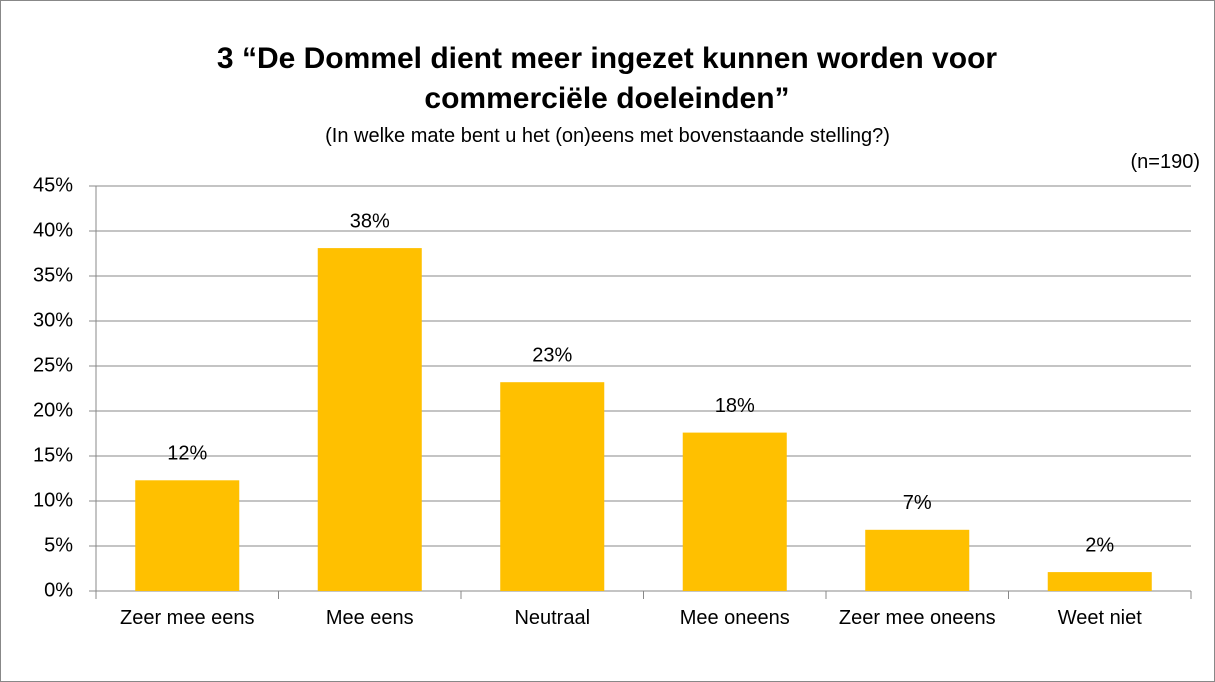  What do you see at coordinates (53, 185) in the screenshot?
I see `y-tick-label: 45%` at bounding box center [53, 185].